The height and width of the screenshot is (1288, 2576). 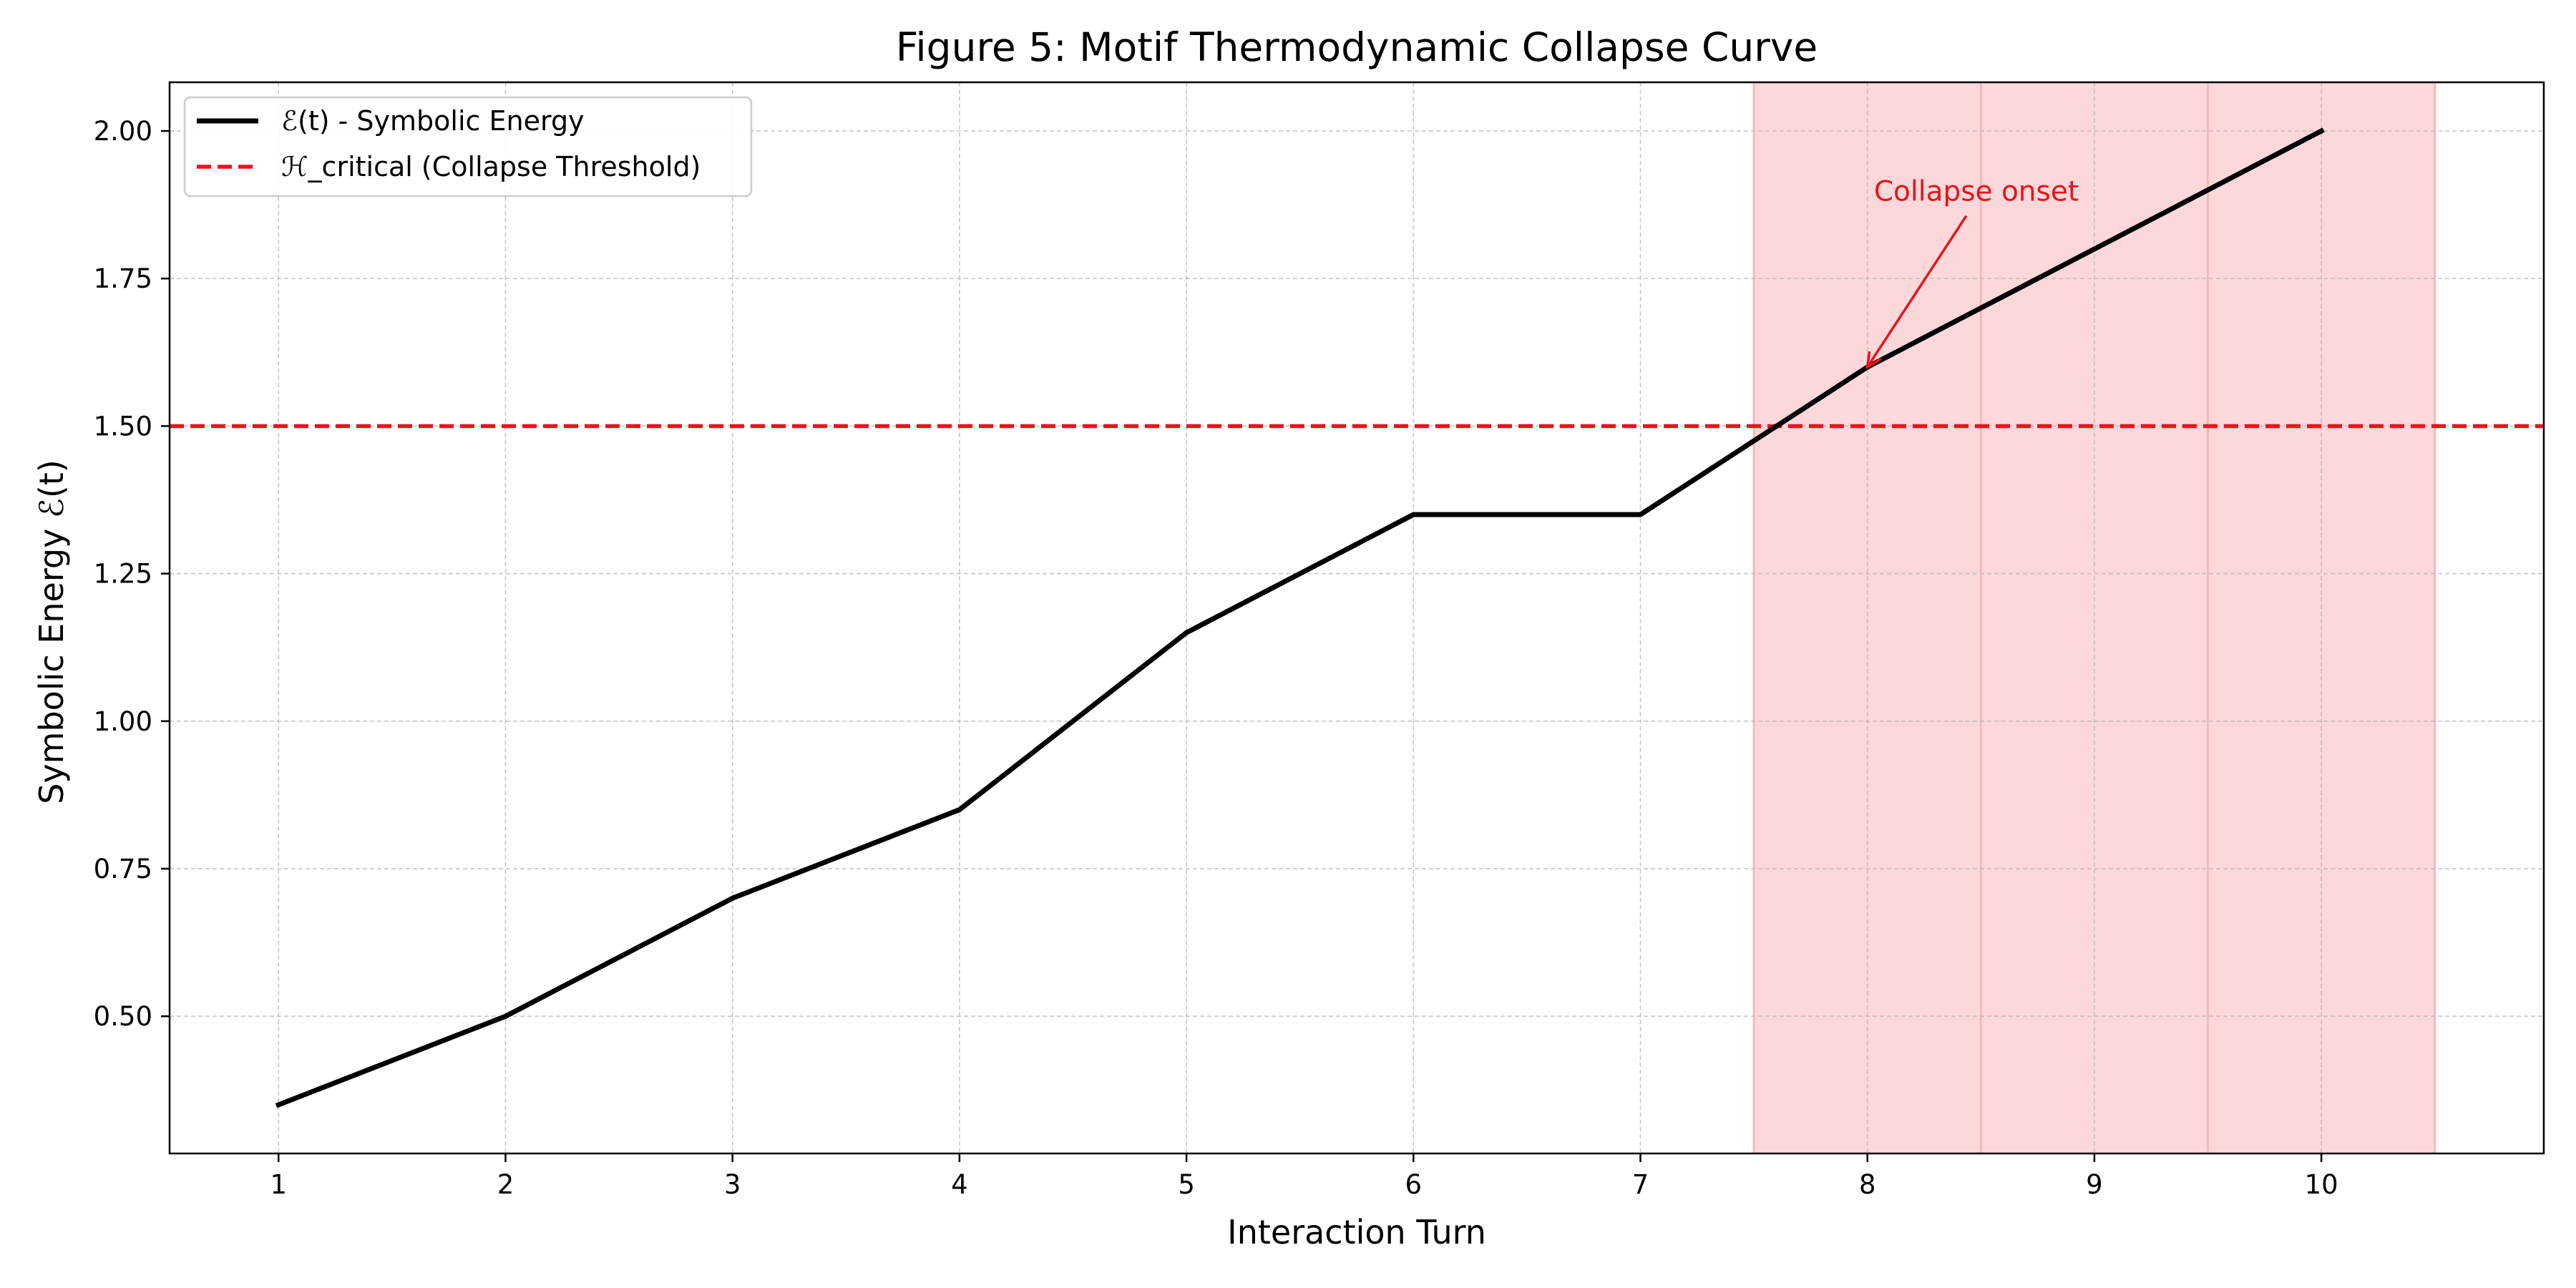 What do you see at coordinates (51, 631) in the screenshot?
I see `y-axis-title: Symbolic Energy ℰ(t)` at bounding box center [51, 631].